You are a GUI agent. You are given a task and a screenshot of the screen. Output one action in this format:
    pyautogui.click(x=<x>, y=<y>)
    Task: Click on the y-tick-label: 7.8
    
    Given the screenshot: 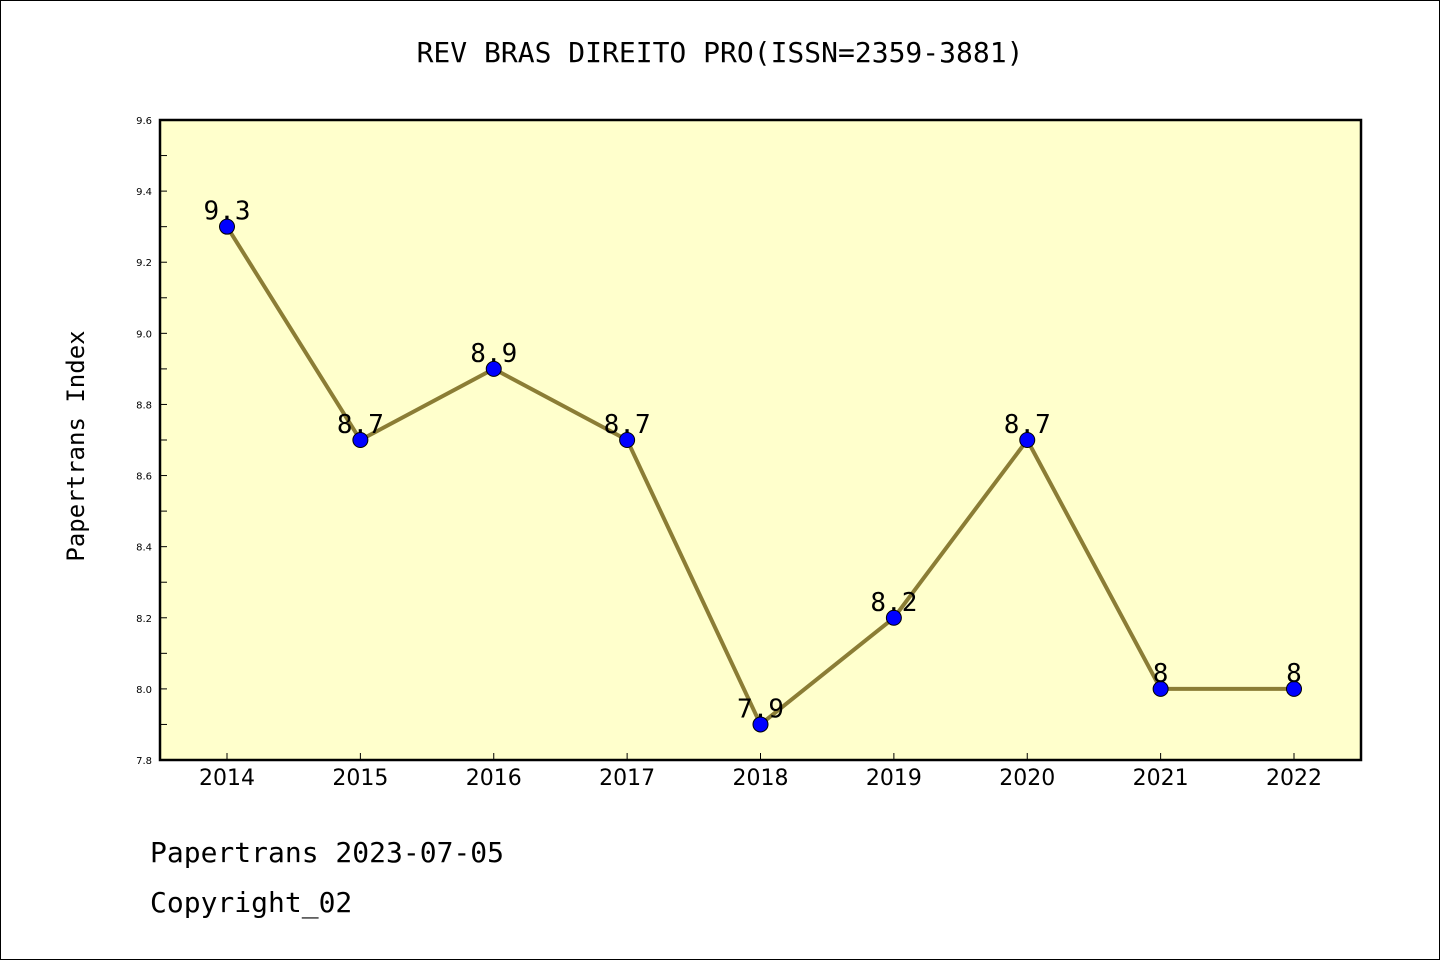 What is the action you would take?
    pyautogui.click(x=144, y=761)
    